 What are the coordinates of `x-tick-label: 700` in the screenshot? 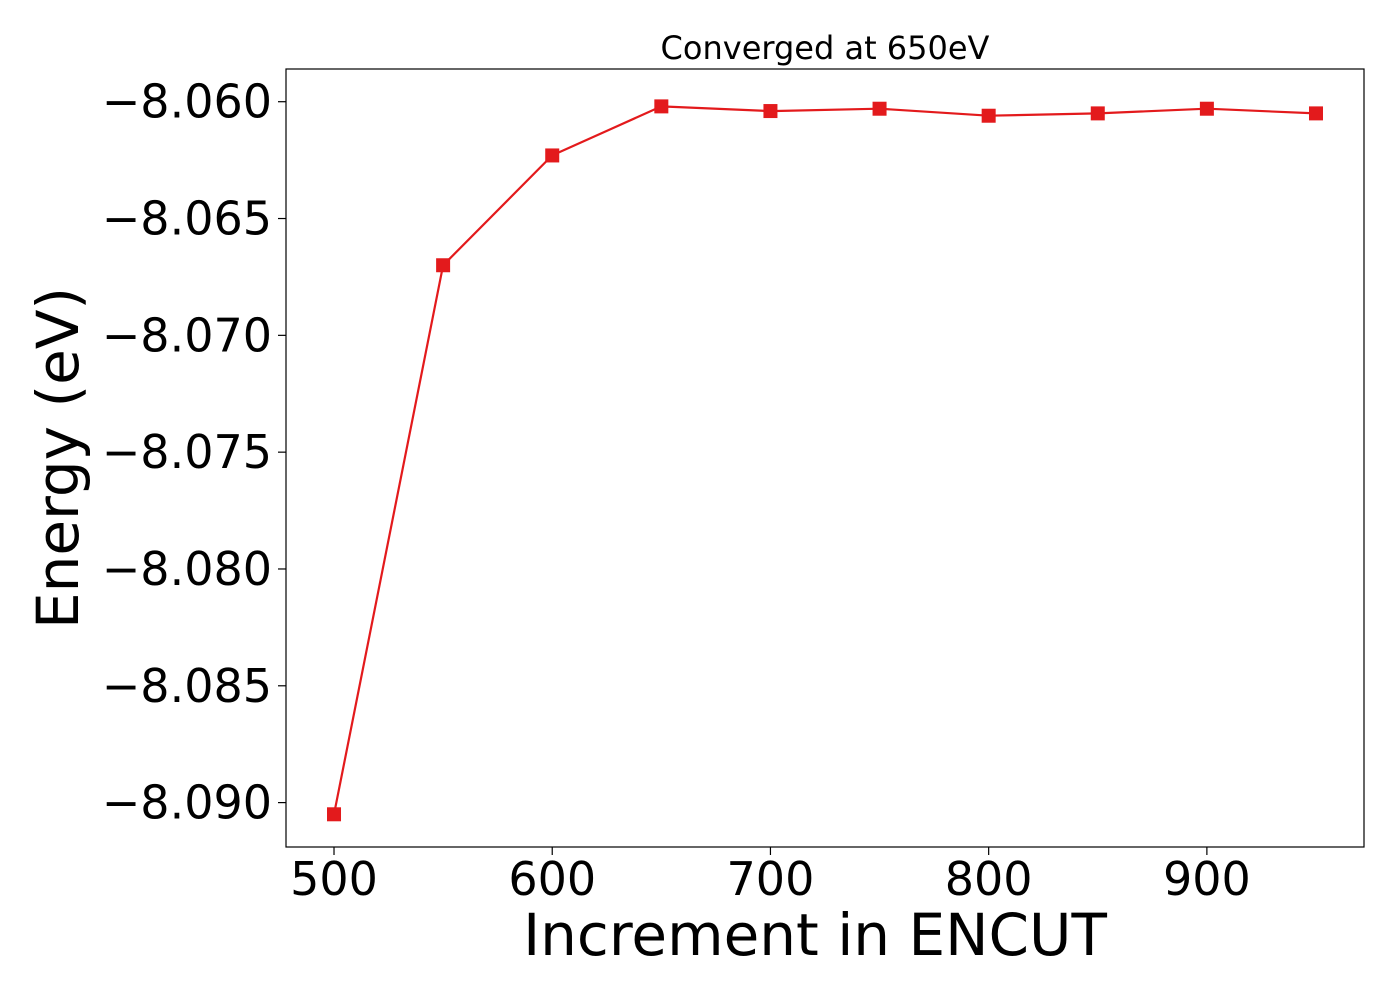 It's located at (771, 879).